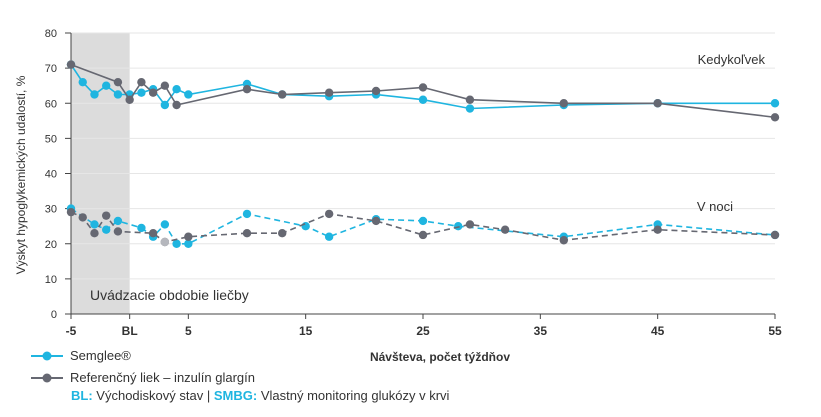 The height and width of the screenshot is (417, 821). I want to click on induction-period-label: Uvádzacie obdobie liečby, so click(169, 295).